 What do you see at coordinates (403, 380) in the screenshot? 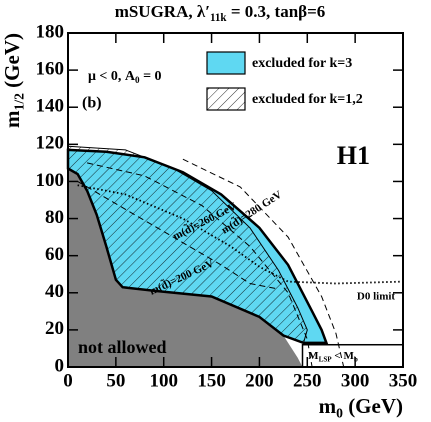
I see `x-tick-label: 350` at bounding box center [403, 380].